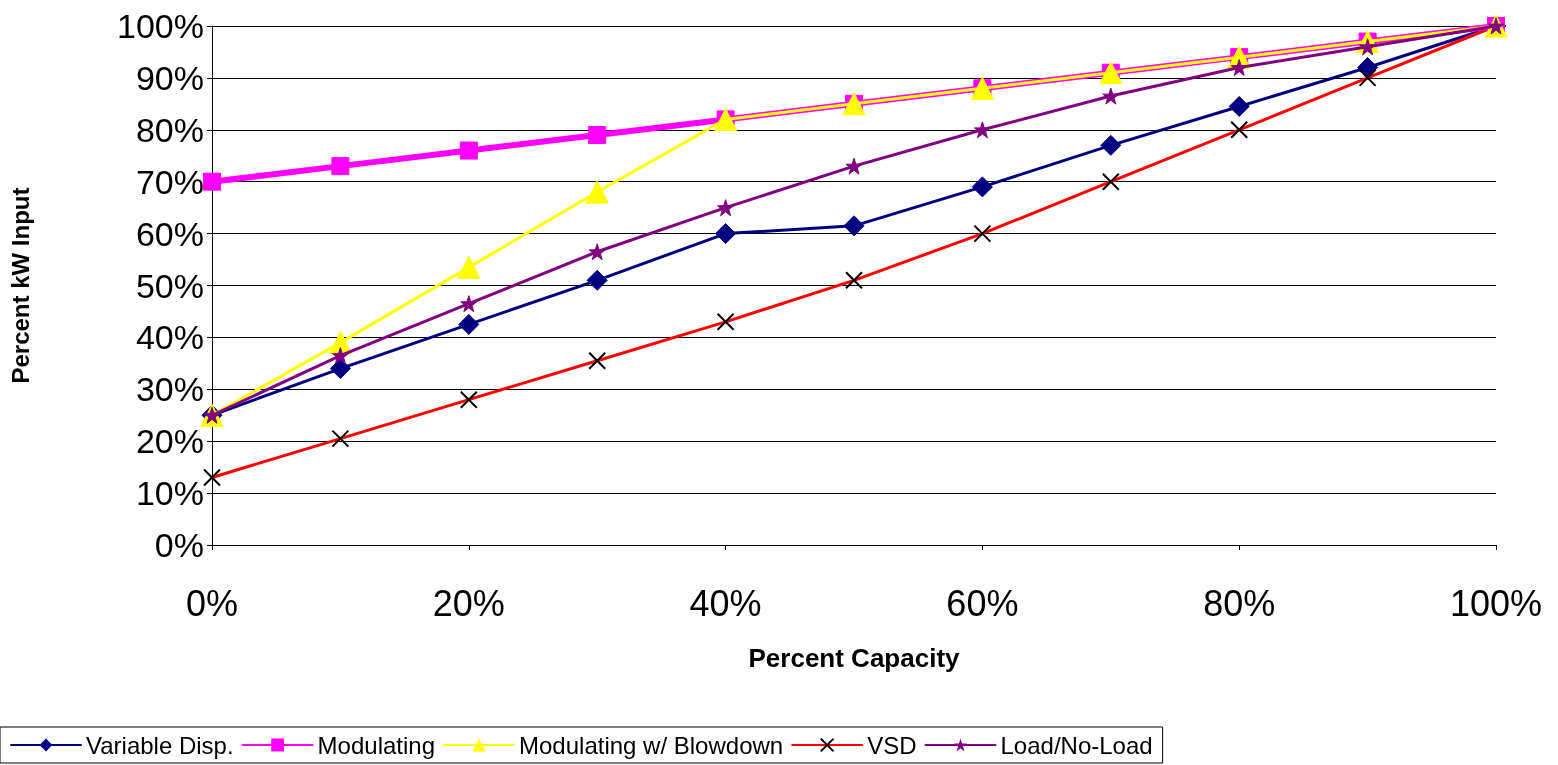 This screenshot has height=765, width=1558. Describe the element at coordinates (468, 603) in the screenshot. I see `x-tick-label: 20%` at that location.